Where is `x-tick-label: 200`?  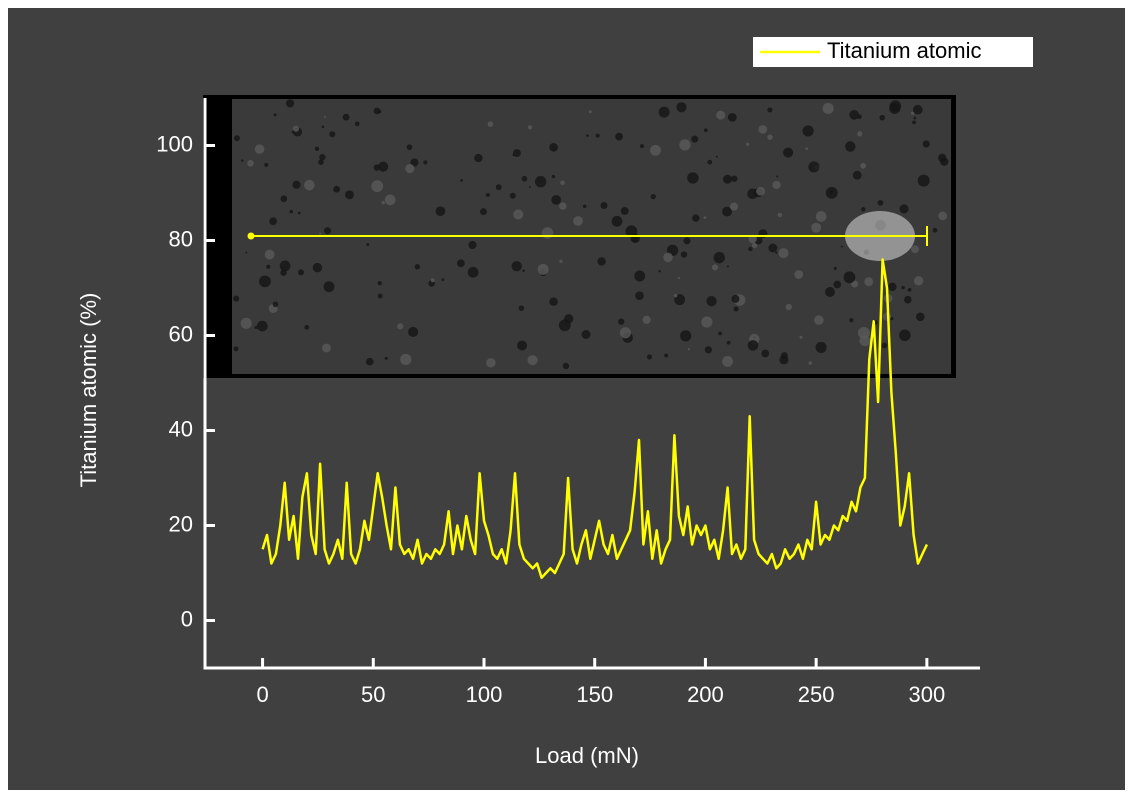
x-tick-label: 200 is located at coordinates (705, 694).